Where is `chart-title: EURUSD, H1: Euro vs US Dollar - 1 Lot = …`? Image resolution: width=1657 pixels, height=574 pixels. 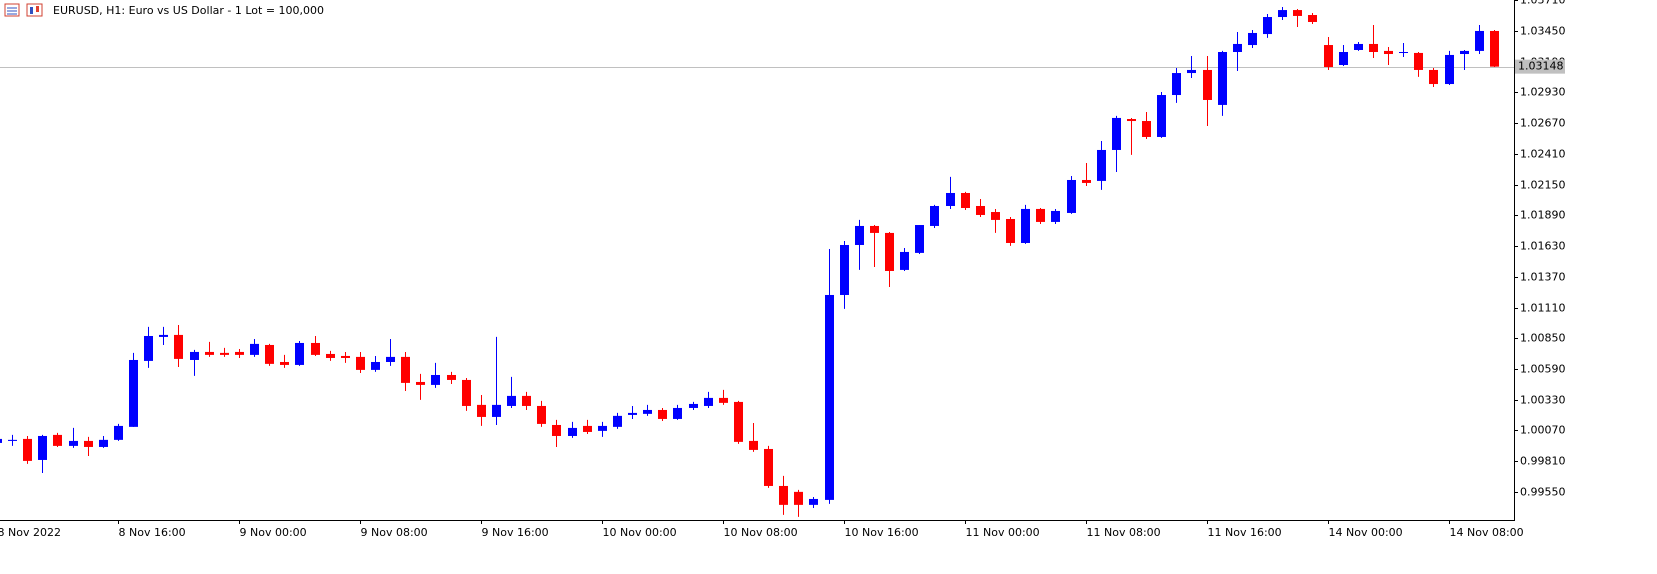
chart-title: EURUSD, H1: Euro vs US Dollar - 1 Lot = … is located at coordinates (188, 10).